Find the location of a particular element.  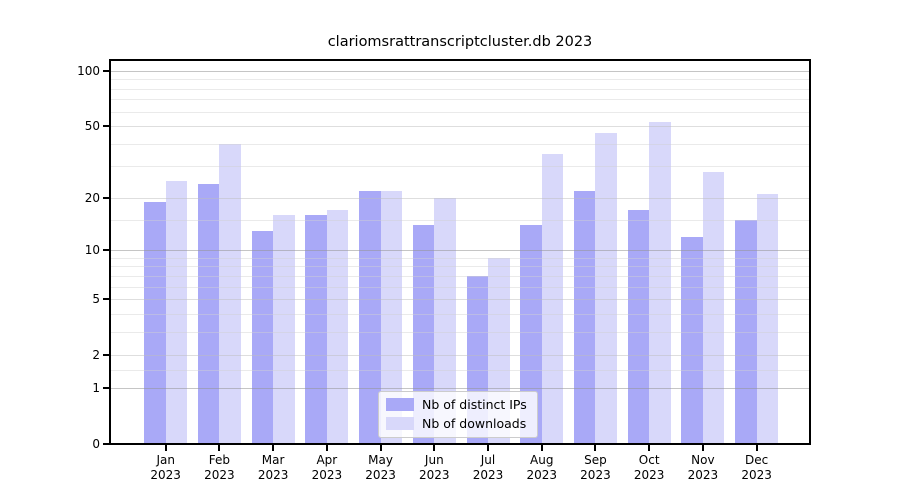

y-axis-tick-label: 2 is located at coordinates (96, 355).